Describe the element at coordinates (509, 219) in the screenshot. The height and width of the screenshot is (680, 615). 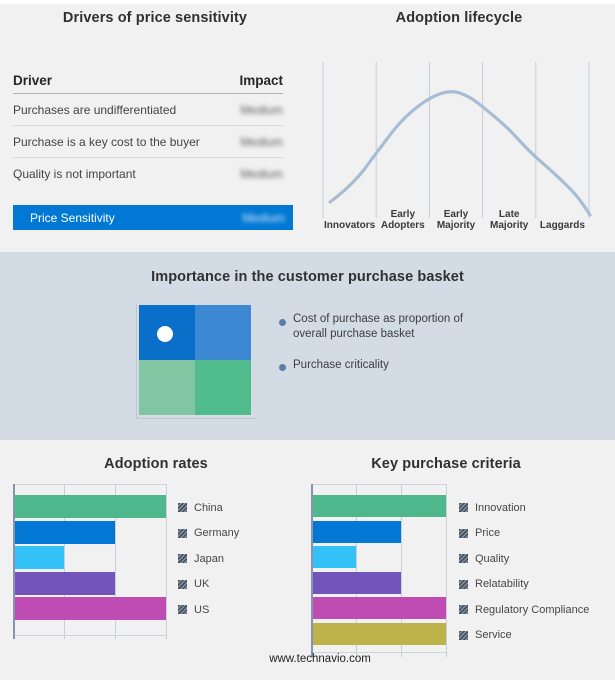
I see `stage-label-late-majority: Late Majority` at that location.